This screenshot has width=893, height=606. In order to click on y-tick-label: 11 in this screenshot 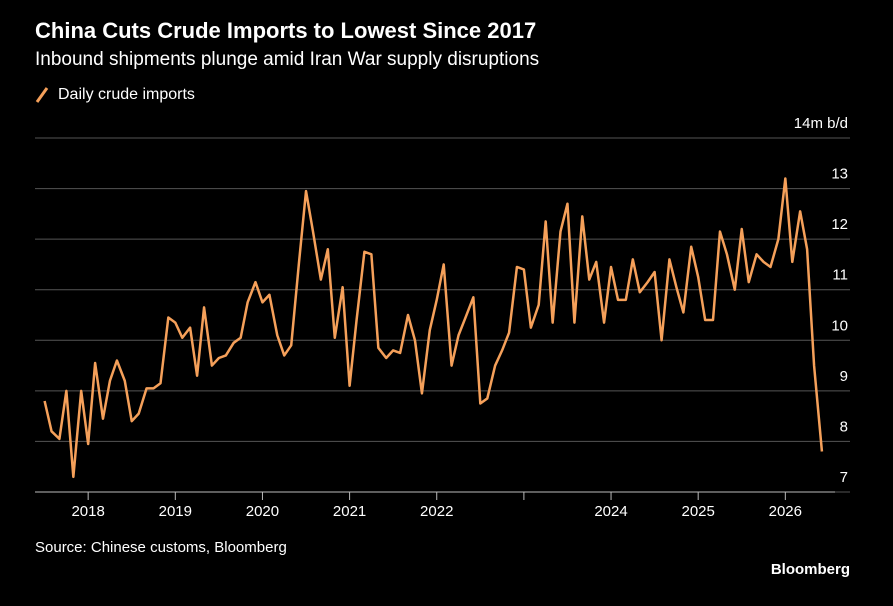, I will do `click(840, 275)`.